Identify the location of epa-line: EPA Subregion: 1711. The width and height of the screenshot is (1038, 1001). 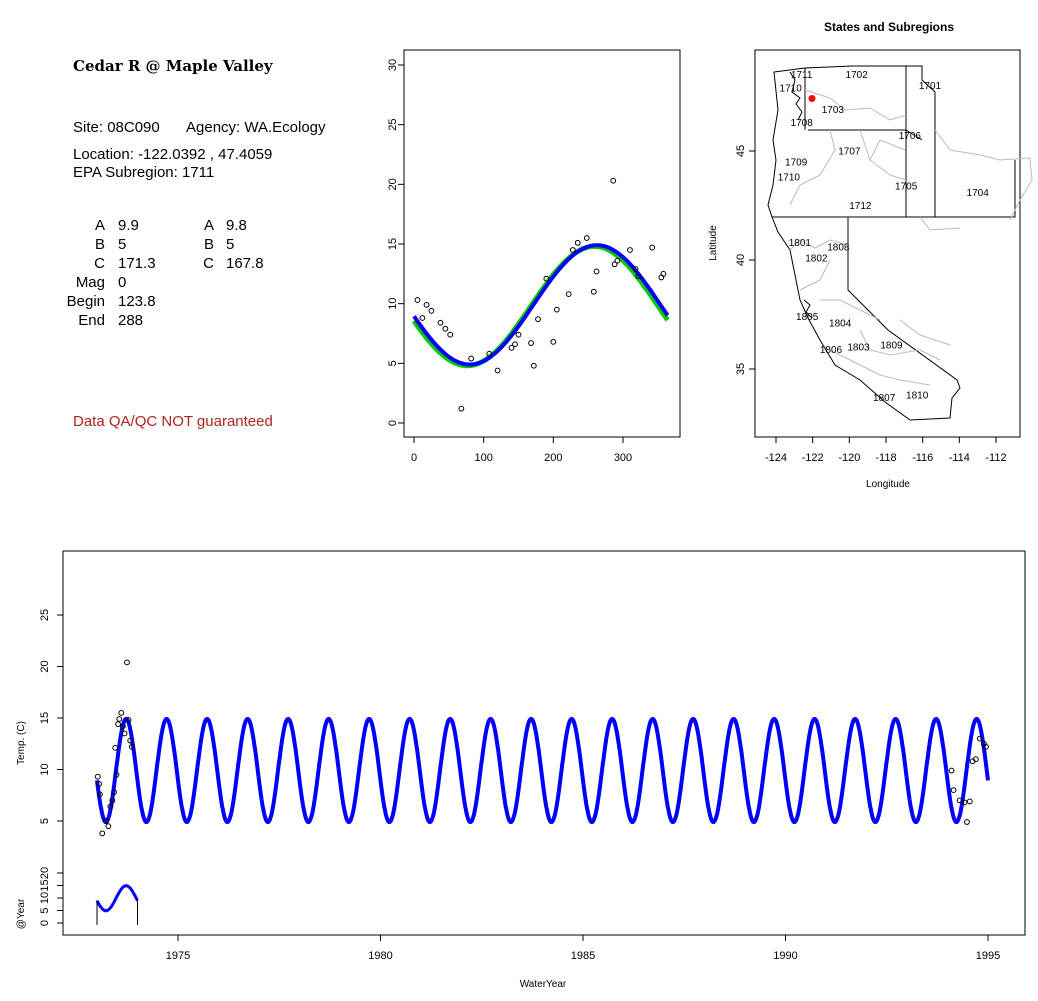
(143, 172).